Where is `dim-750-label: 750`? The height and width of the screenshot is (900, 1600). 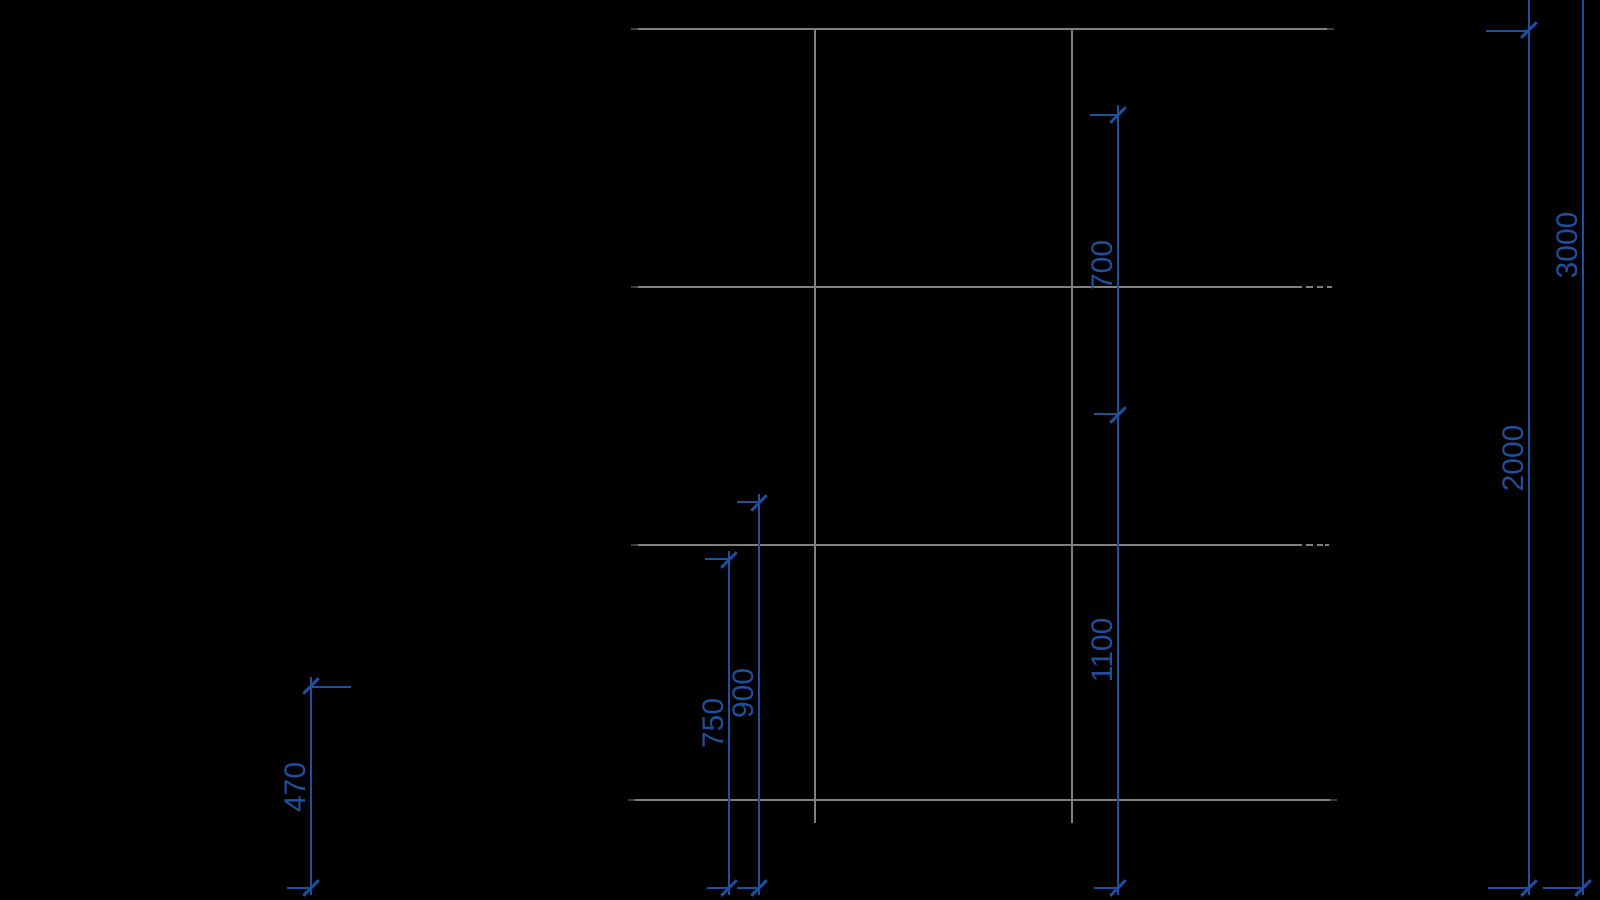
dim-750-label: 750 is located at coordinates (713, 723).